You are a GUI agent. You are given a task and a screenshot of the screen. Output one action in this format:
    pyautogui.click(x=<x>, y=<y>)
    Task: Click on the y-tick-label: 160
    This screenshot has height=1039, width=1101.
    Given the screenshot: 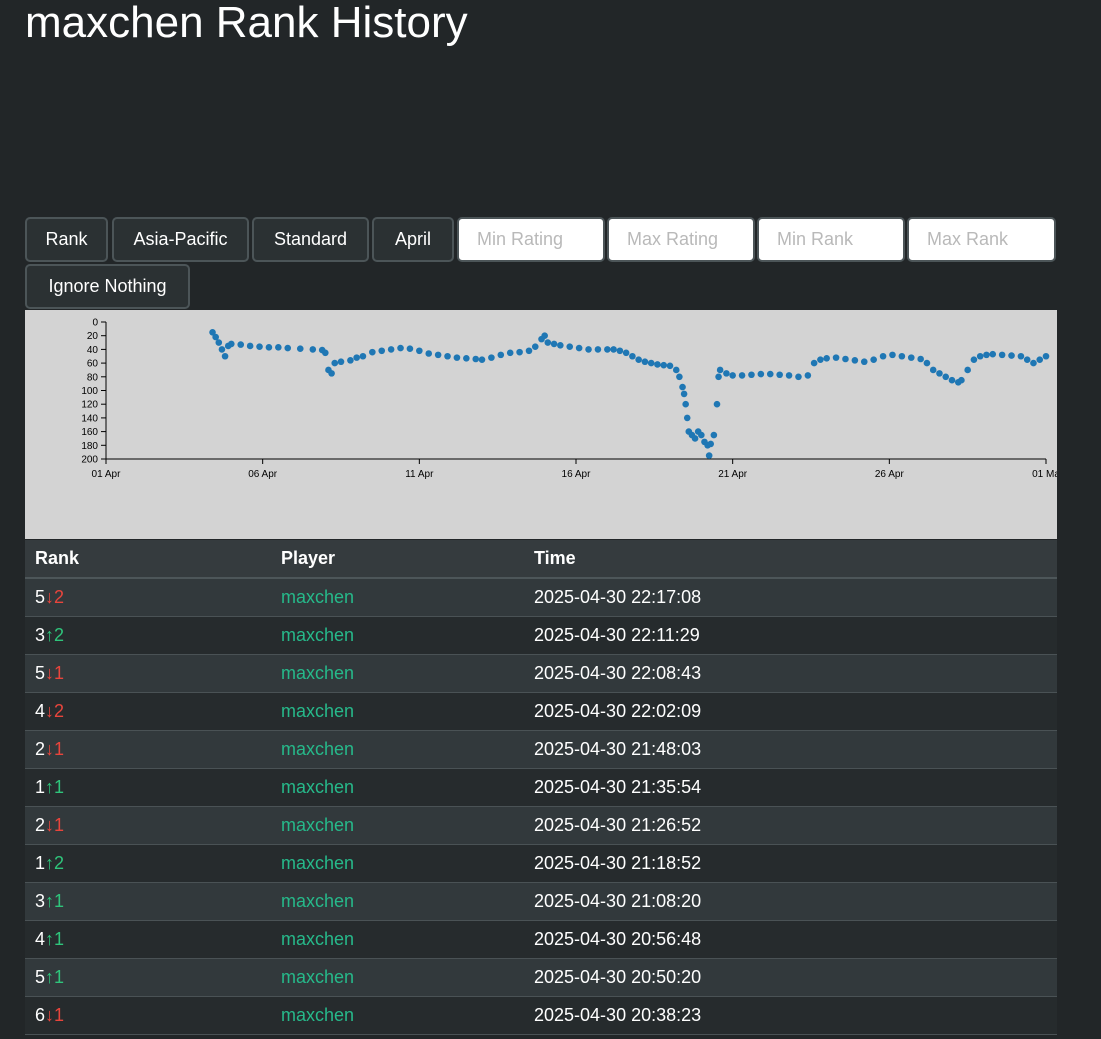 What is the action you would take?
    pyautogui.click(x=89, y=432)
    